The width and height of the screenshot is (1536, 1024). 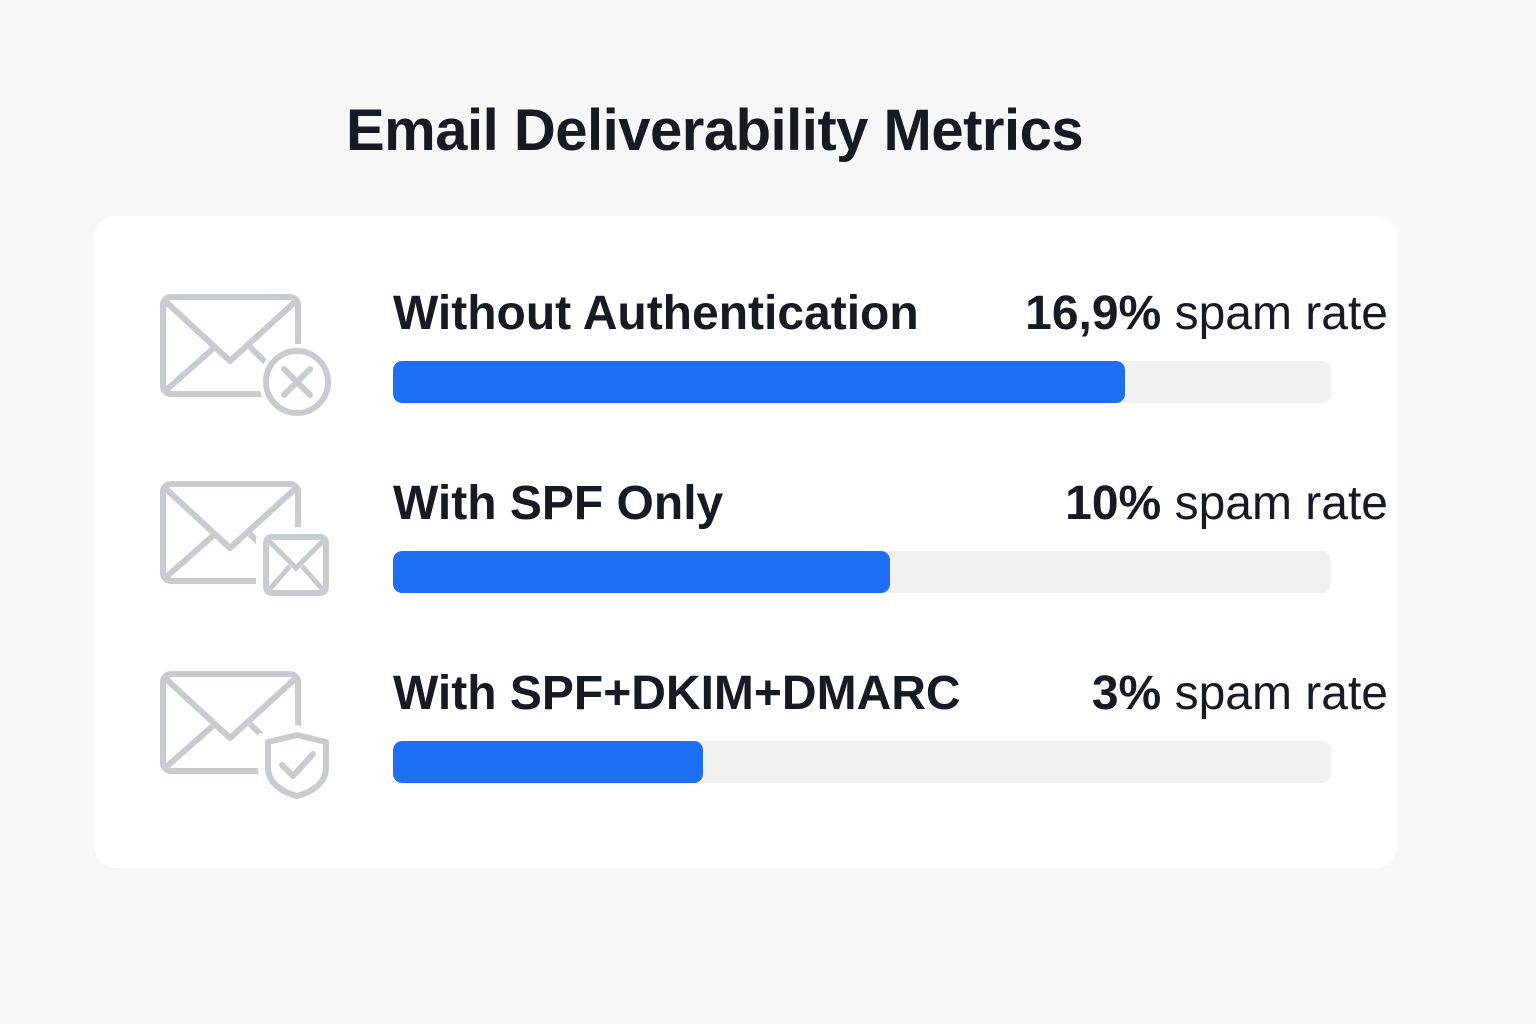 I want to click on metric-label: Without Authentication, so click(x=656, y=313).